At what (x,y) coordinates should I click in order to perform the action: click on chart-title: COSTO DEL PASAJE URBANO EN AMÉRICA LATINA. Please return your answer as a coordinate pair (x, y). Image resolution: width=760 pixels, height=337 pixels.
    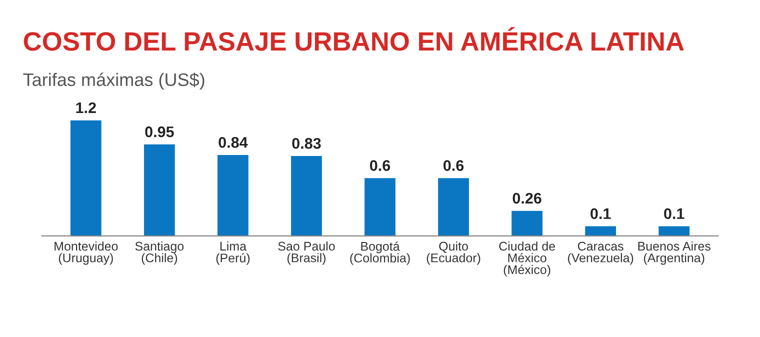
    Looking at the image, I should click on (354, 39).